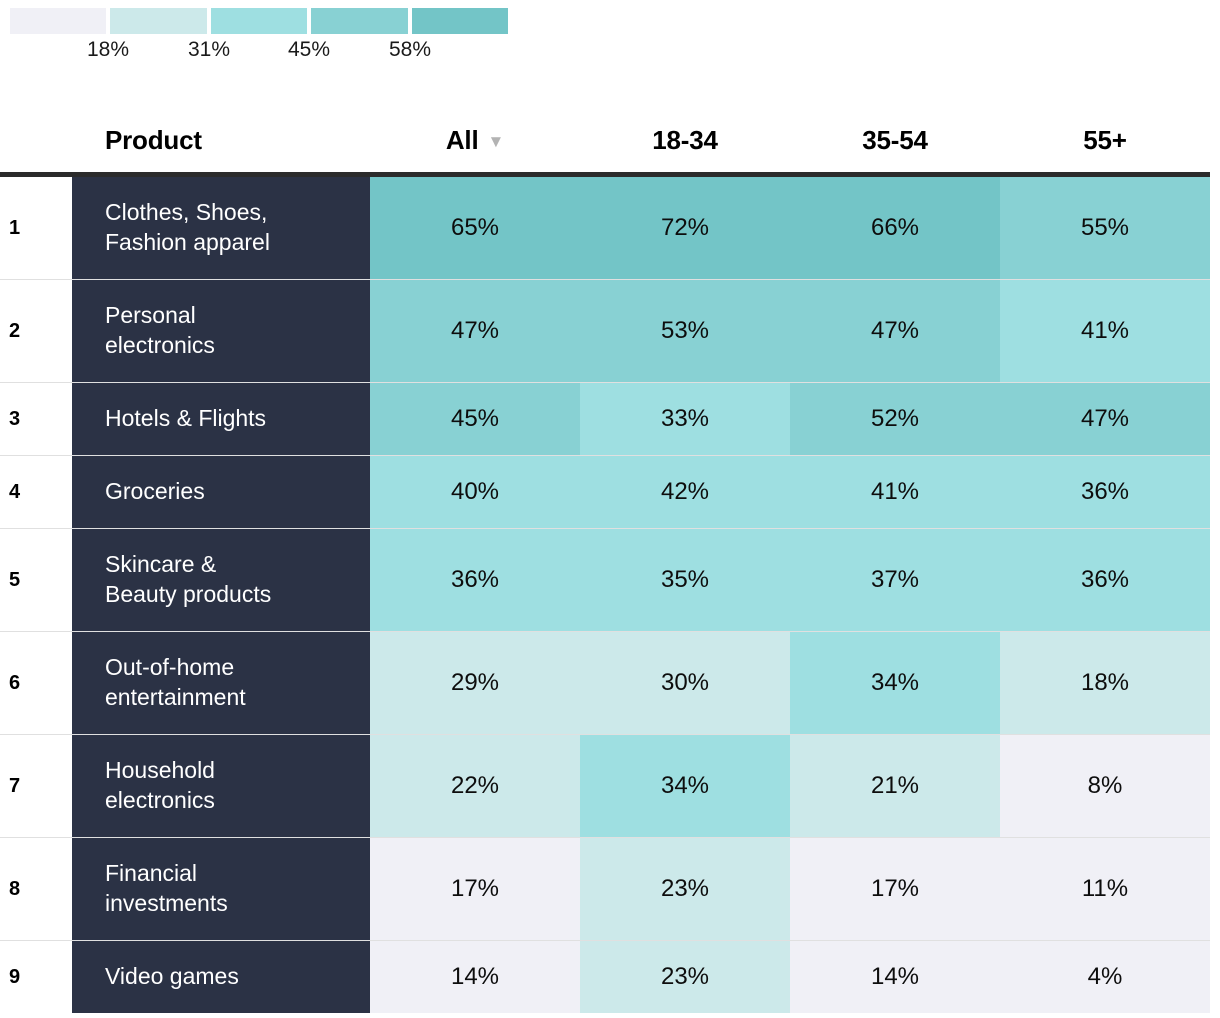 Image resolution: width=1220 pixels, height=1018 pixels. I want to click on heat-cell: 53%, so click(685, 331).